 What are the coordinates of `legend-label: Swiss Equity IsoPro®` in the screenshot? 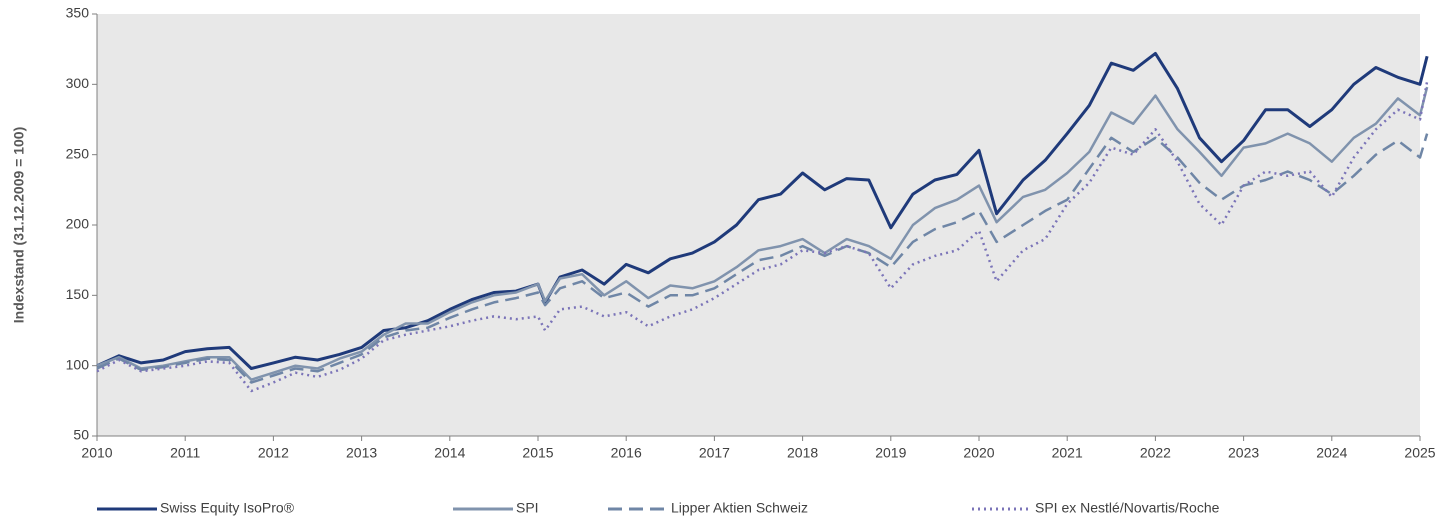 It's located at (227, 508).